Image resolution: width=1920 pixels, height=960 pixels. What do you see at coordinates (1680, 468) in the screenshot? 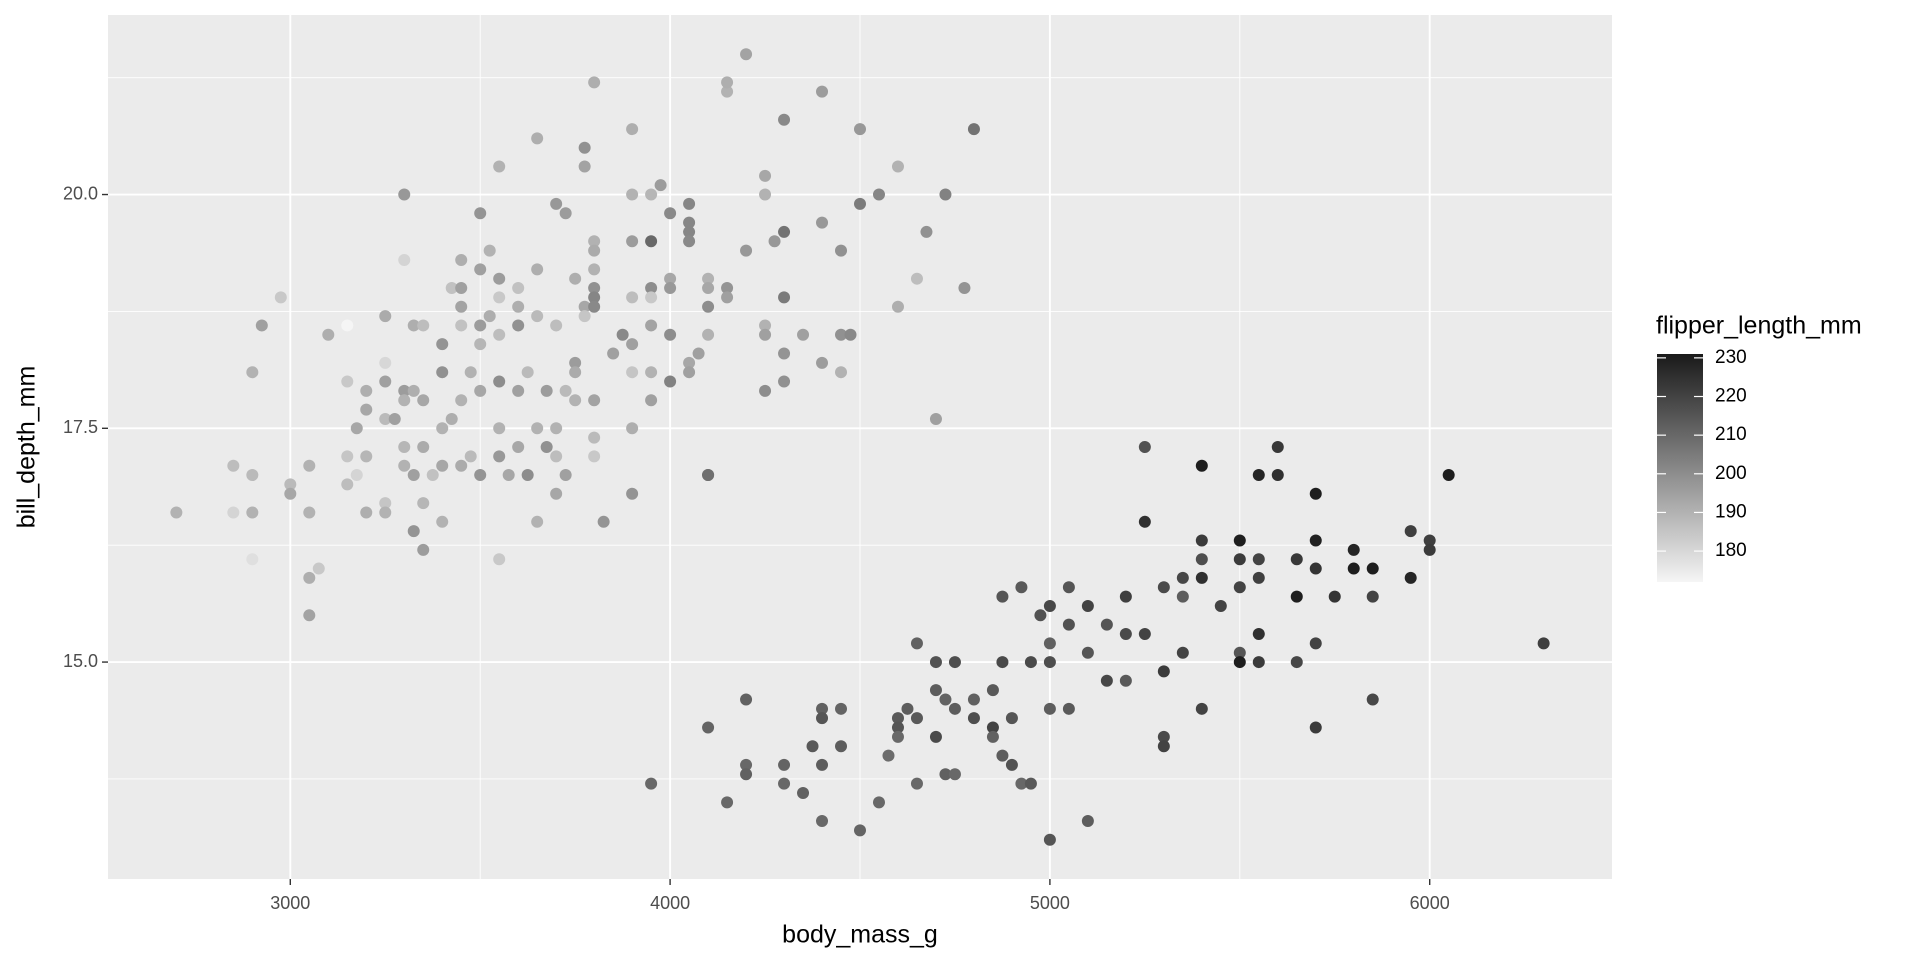
I see `colorbar` at bounding box center [1680, 468].